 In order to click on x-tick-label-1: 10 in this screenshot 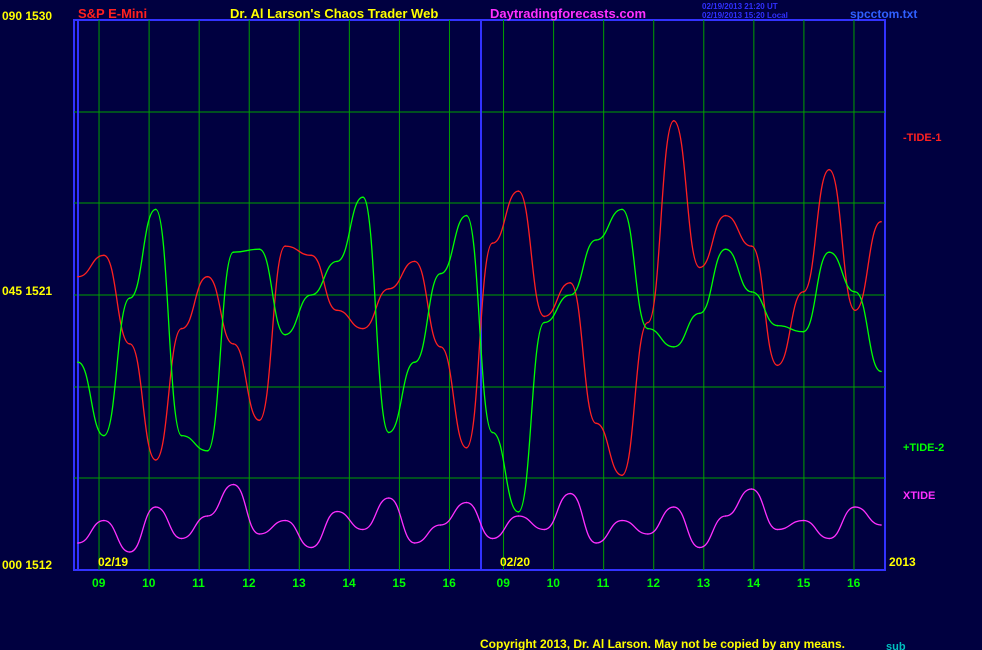, I will do `click(149, 583)`.